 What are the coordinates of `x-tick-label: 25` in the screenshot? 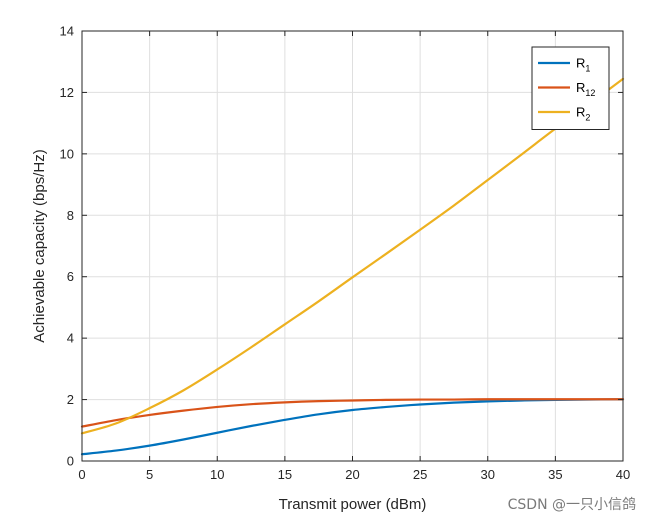 It's located at (420, 474).